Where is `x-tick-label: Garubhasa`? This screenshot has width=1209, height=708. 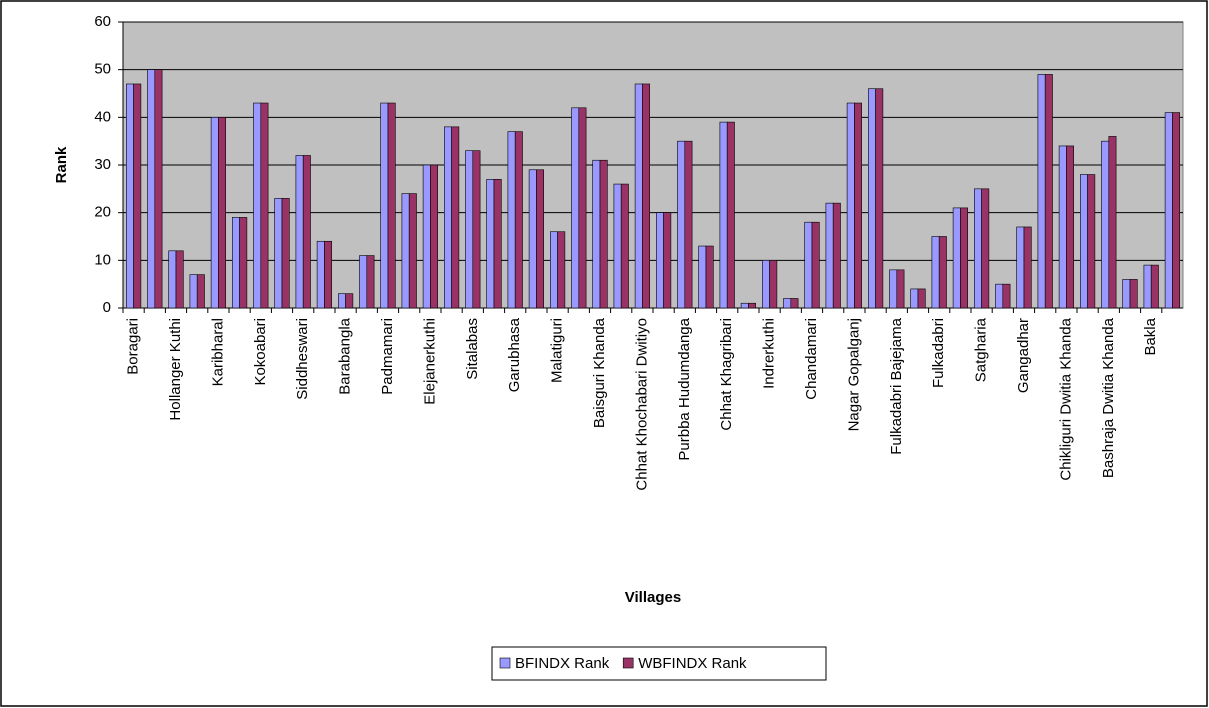 x-tick-label: Garubhasa is located at coordinates (514, 354).